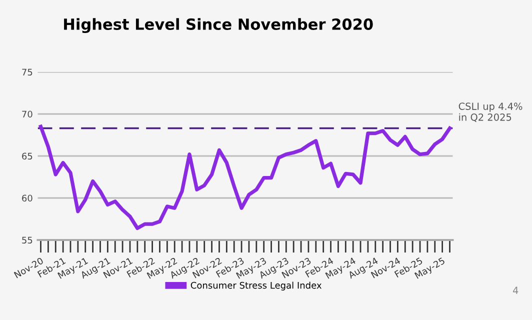 Image resolution: width=532 pixels, height=320 pixels. I want to click on y-tick-label: 70, so click(27, 114).